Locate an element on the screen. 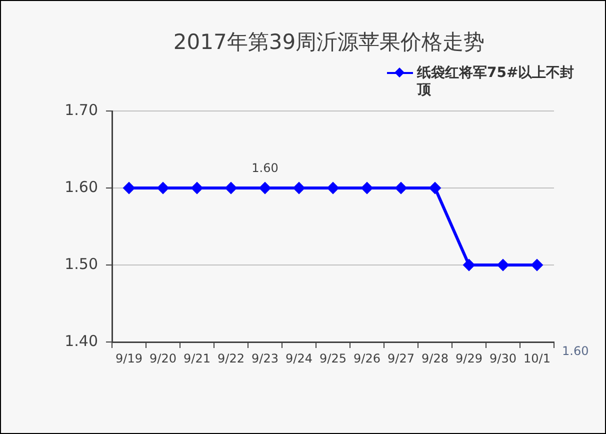 The image size is (606, 434). x-tick-label: 9/28 is located at coordinates (435, 358).